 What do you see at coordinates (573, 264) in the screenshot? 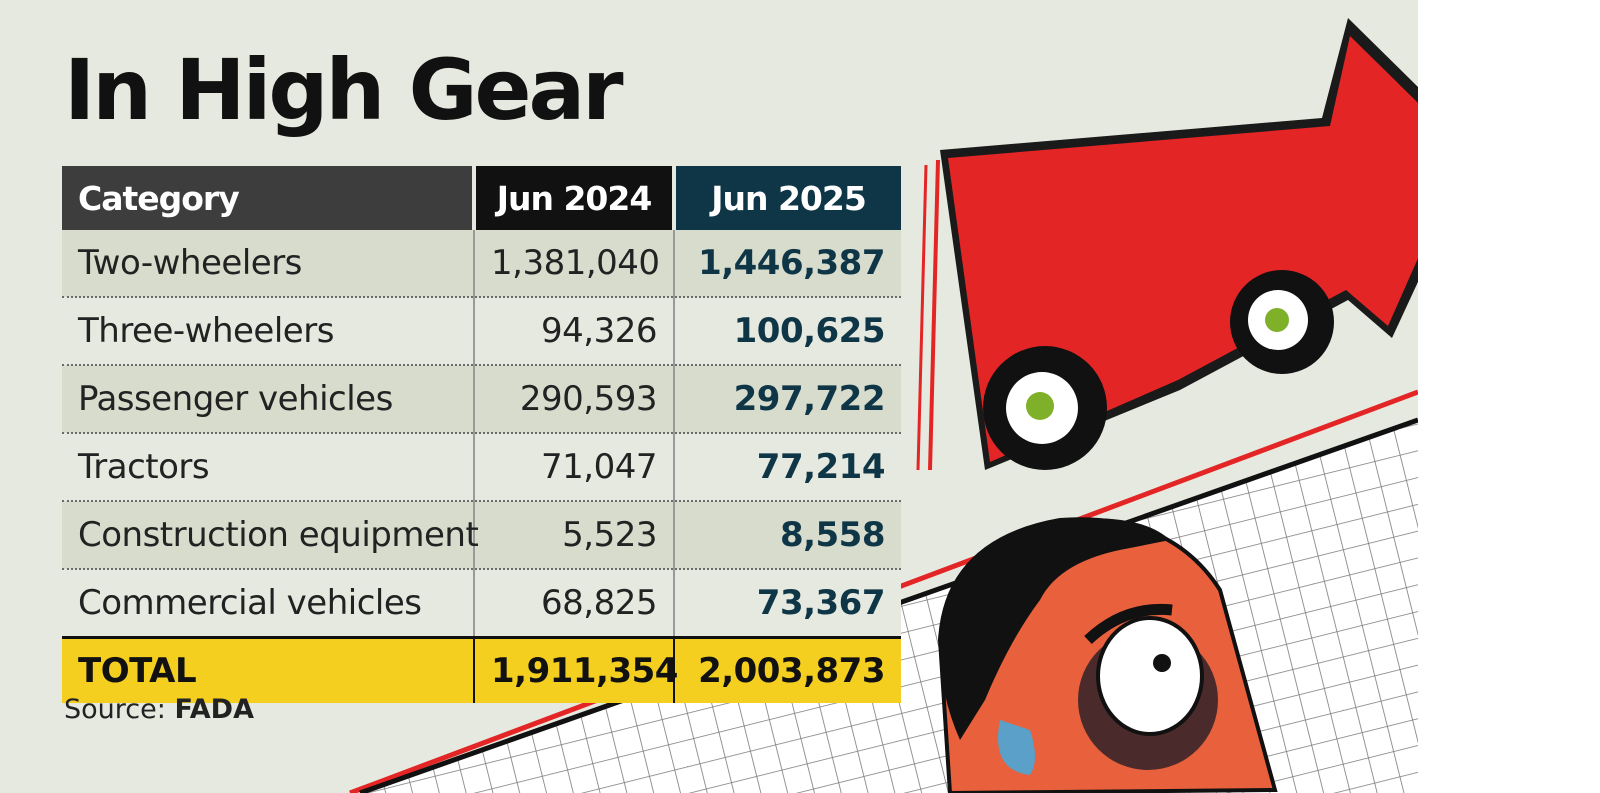
I see `jun-2024-value: 1,381,040` at bounding box center [573, 264].